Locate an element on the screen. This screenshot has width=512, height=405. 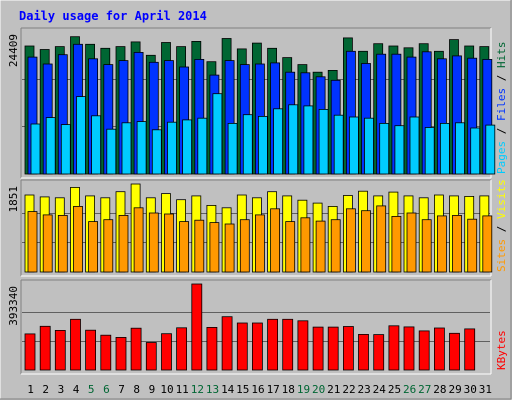
day-label-17: 17 is located at coordinates (273, 389).